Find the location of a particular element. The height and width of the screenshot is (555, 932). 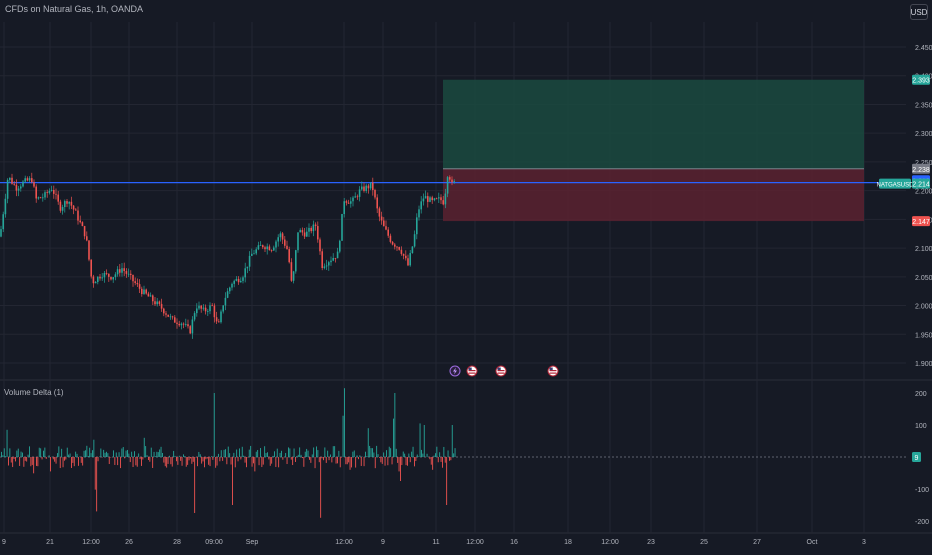

price-tick-label: 2.450 is located at coordinates (923, 48).